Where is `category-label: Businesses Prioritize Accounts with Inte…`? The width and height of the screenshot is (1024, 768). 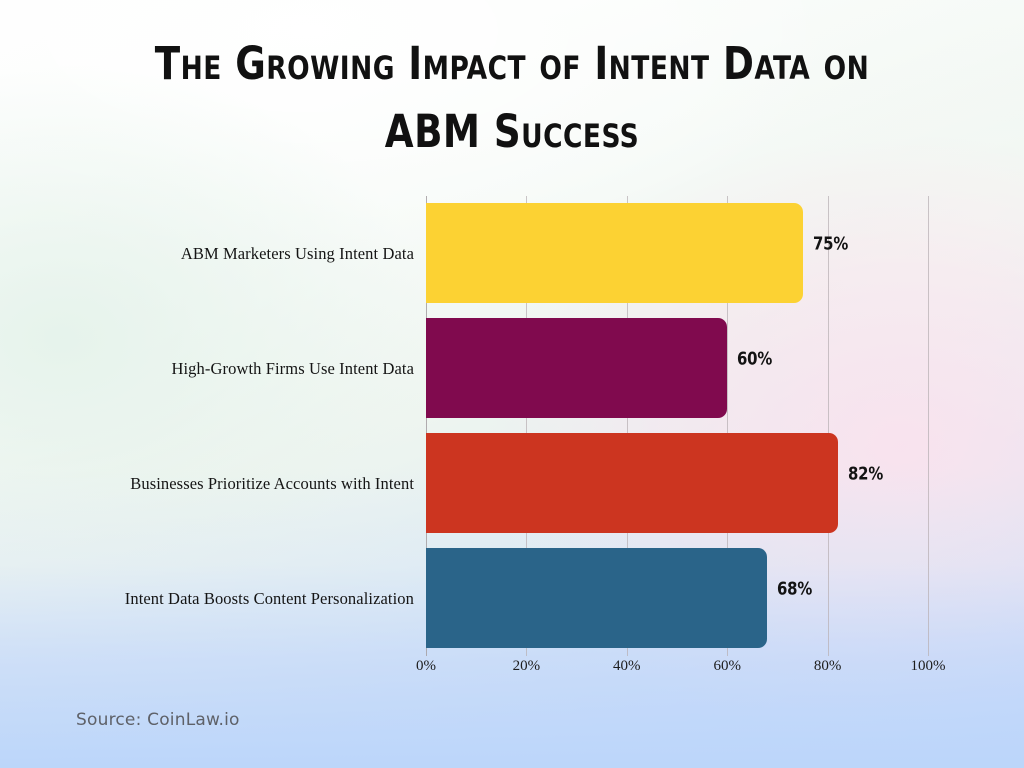 category-label: Businesses Prioritize Accounts with Inte… is located at coordinates (272, 483).